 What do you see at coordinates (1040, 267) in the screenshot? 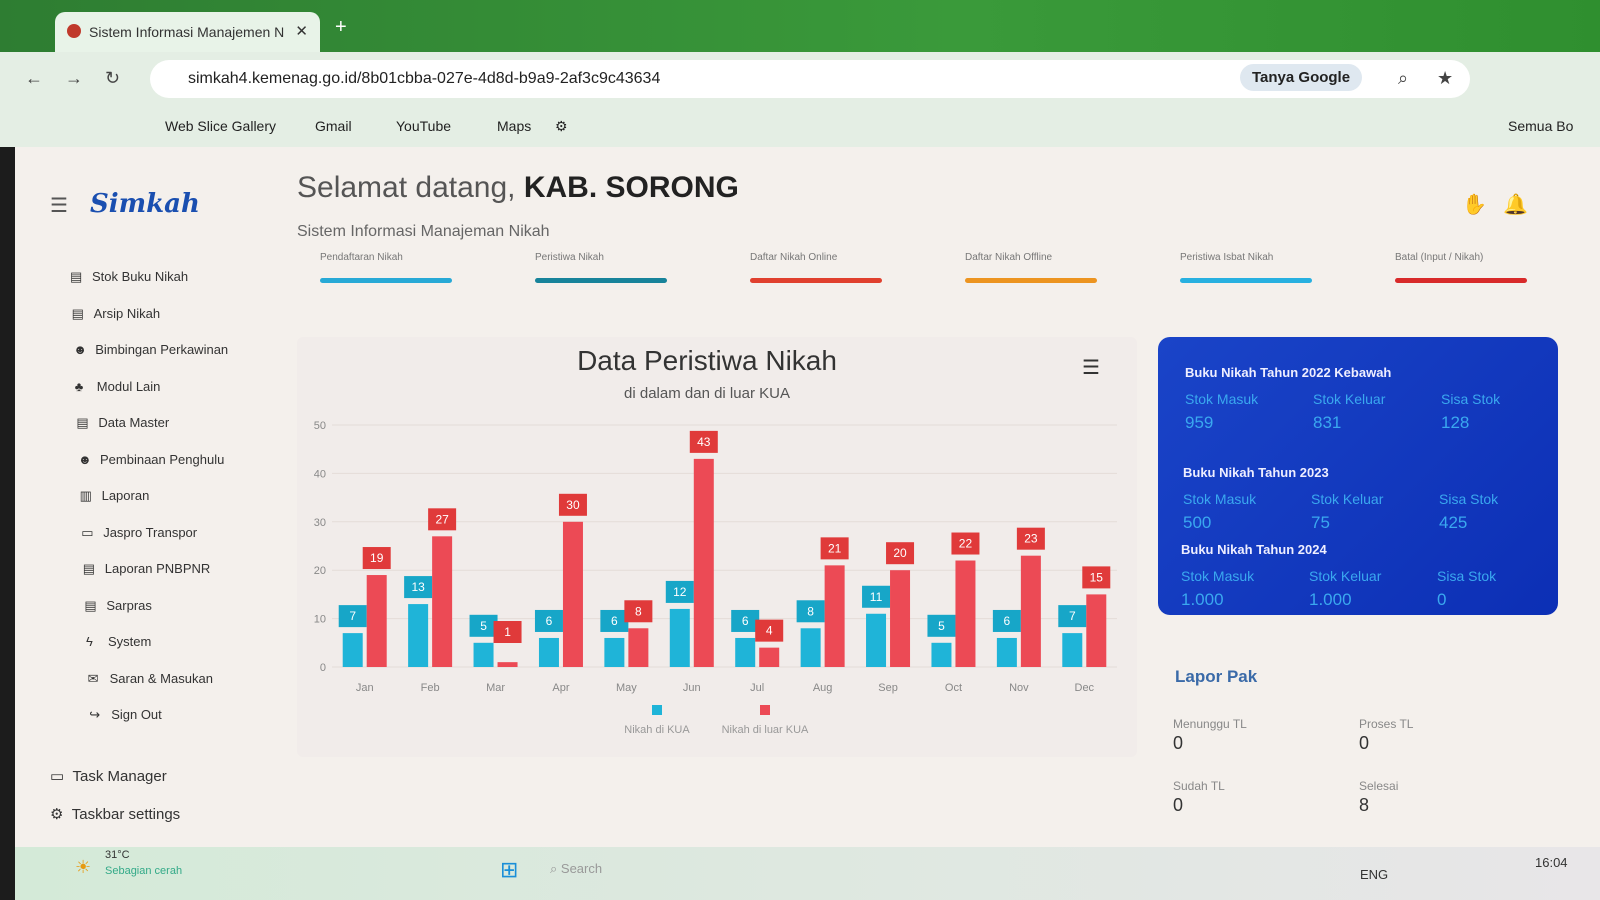
I see `stat-card: Daftar Nikah Offline` at bounding box center [1040, 267].